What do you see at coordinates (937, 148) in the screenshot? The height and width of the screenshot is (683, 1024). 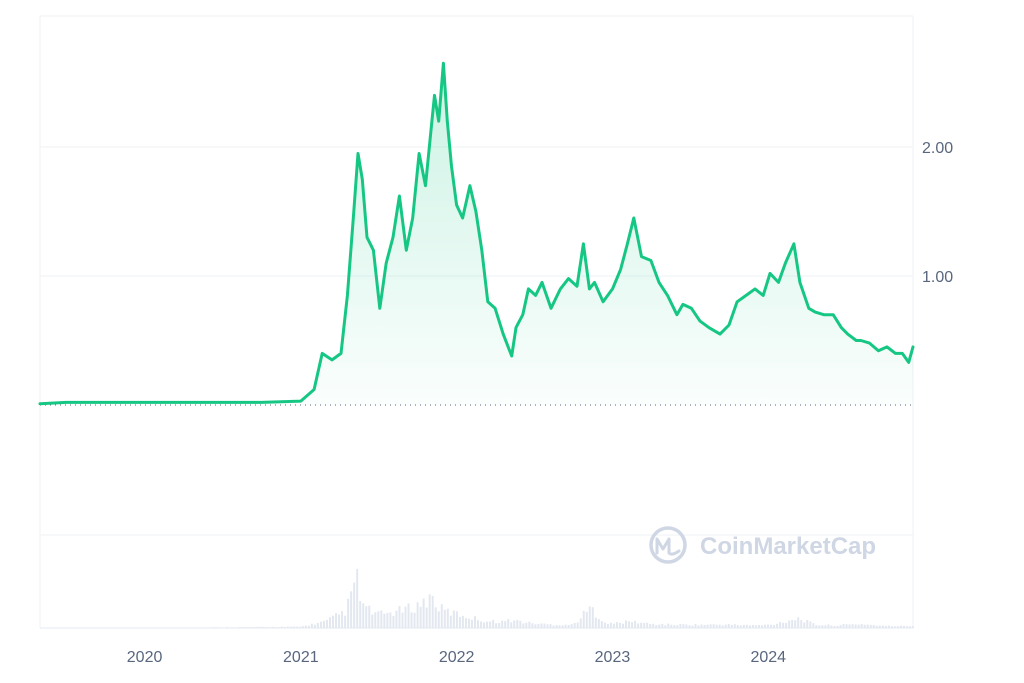 I see `y-tick-label: 2.00` at bounding box center [937, 148].